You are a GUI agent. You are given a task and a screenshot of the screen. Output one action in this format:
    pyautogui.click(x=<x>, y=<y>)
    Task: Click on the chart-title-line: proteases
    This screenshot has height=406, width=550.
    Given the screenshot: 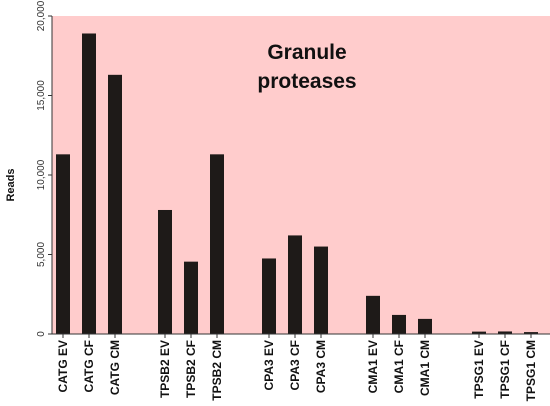 What is the action you would take?
    pyautogui.click(x=306, y=81)
    